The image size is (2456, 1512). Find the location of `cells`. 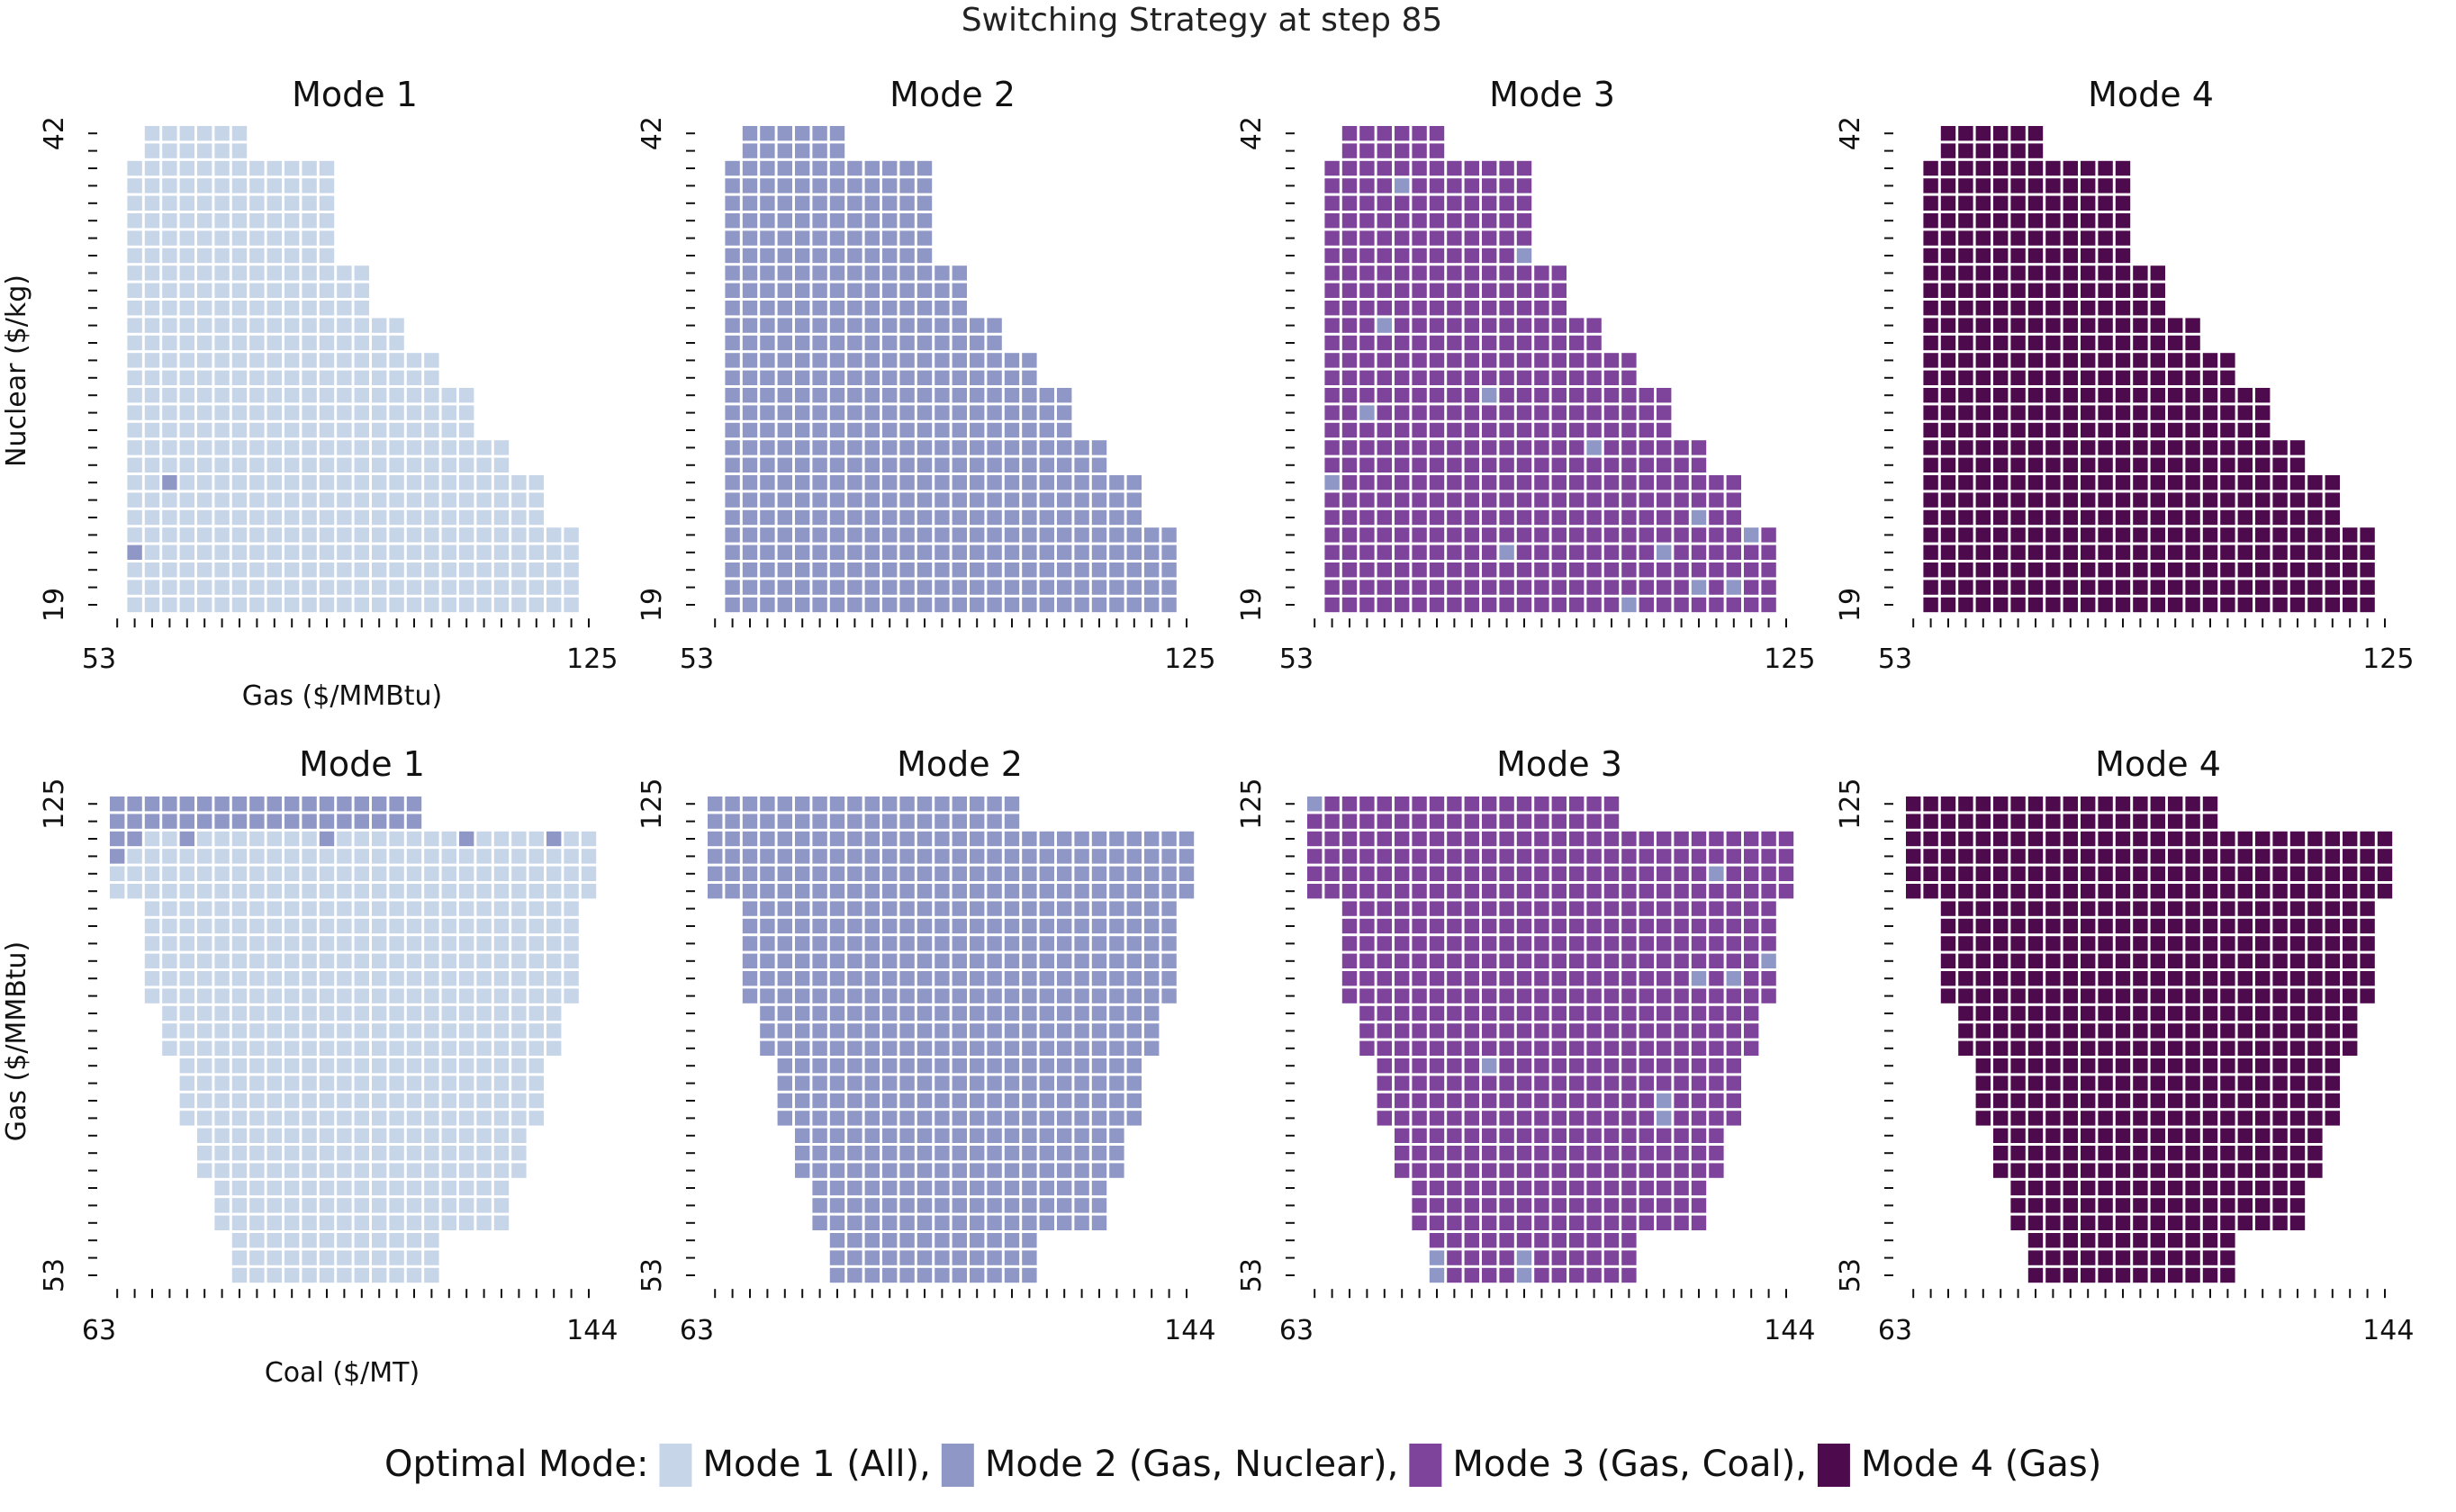

cells is located at coordinates (951, 370).